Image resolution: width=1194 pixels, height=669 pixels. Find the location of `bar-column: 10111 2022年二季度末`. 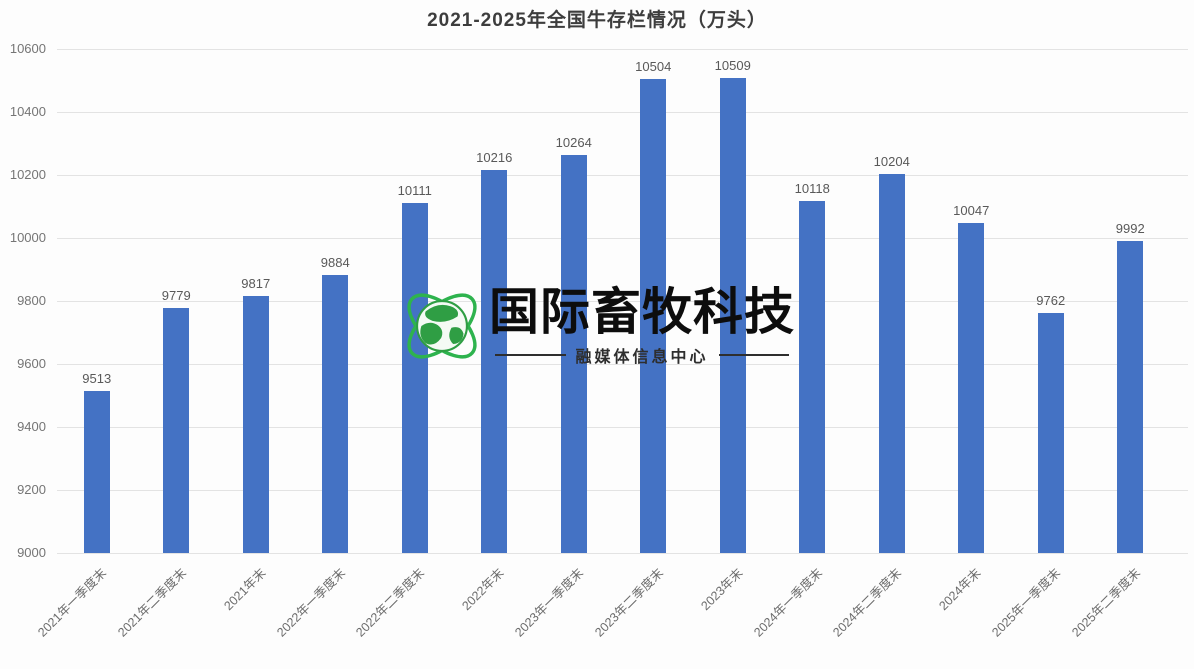

bar-column: 10111 2022年二季度末 is located at coordinates (404, 344).